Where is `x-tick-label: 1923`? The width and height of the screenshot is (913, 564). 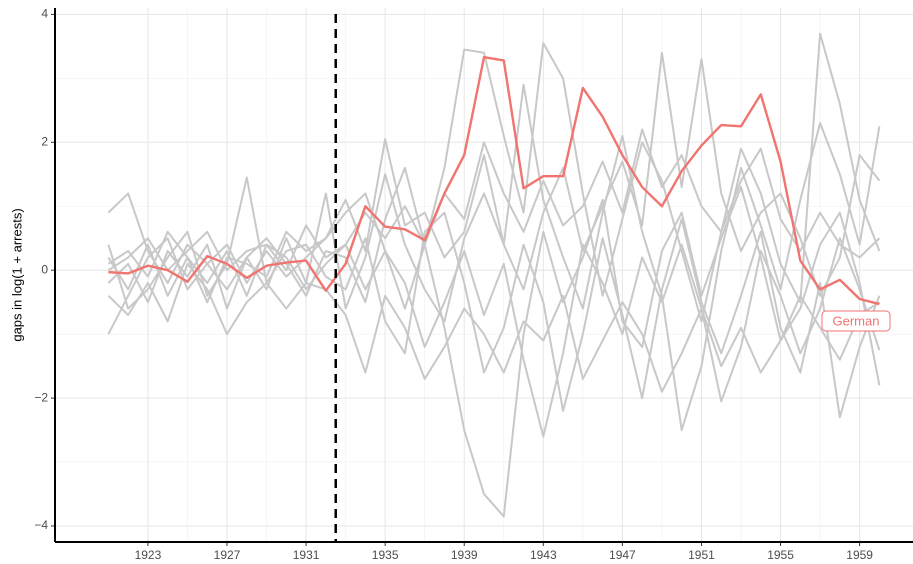
x-tick-label: 1923 is located at coordinates (148, 555).